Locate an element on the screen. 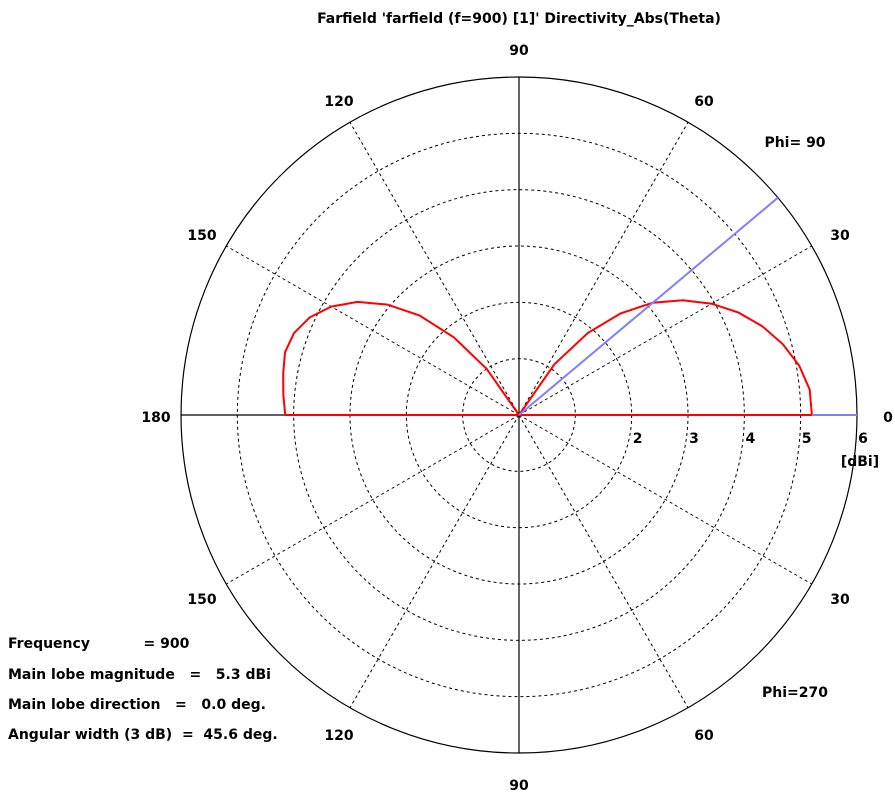  radial-unit-label: [dBi] is located at coordinates (860, 462).